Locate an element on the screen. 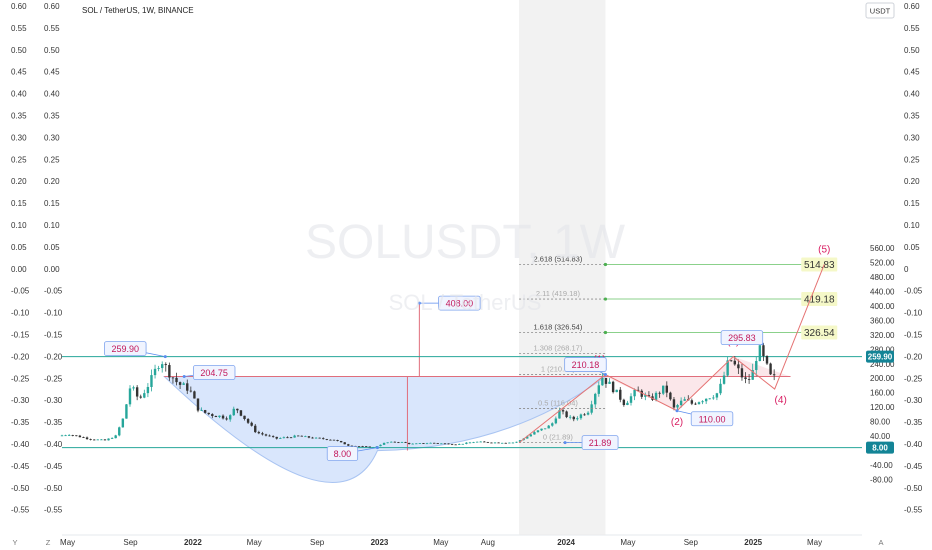 The height and width of the screenshot is (550, 932). target-anchor is located at coordinates (605, 299).